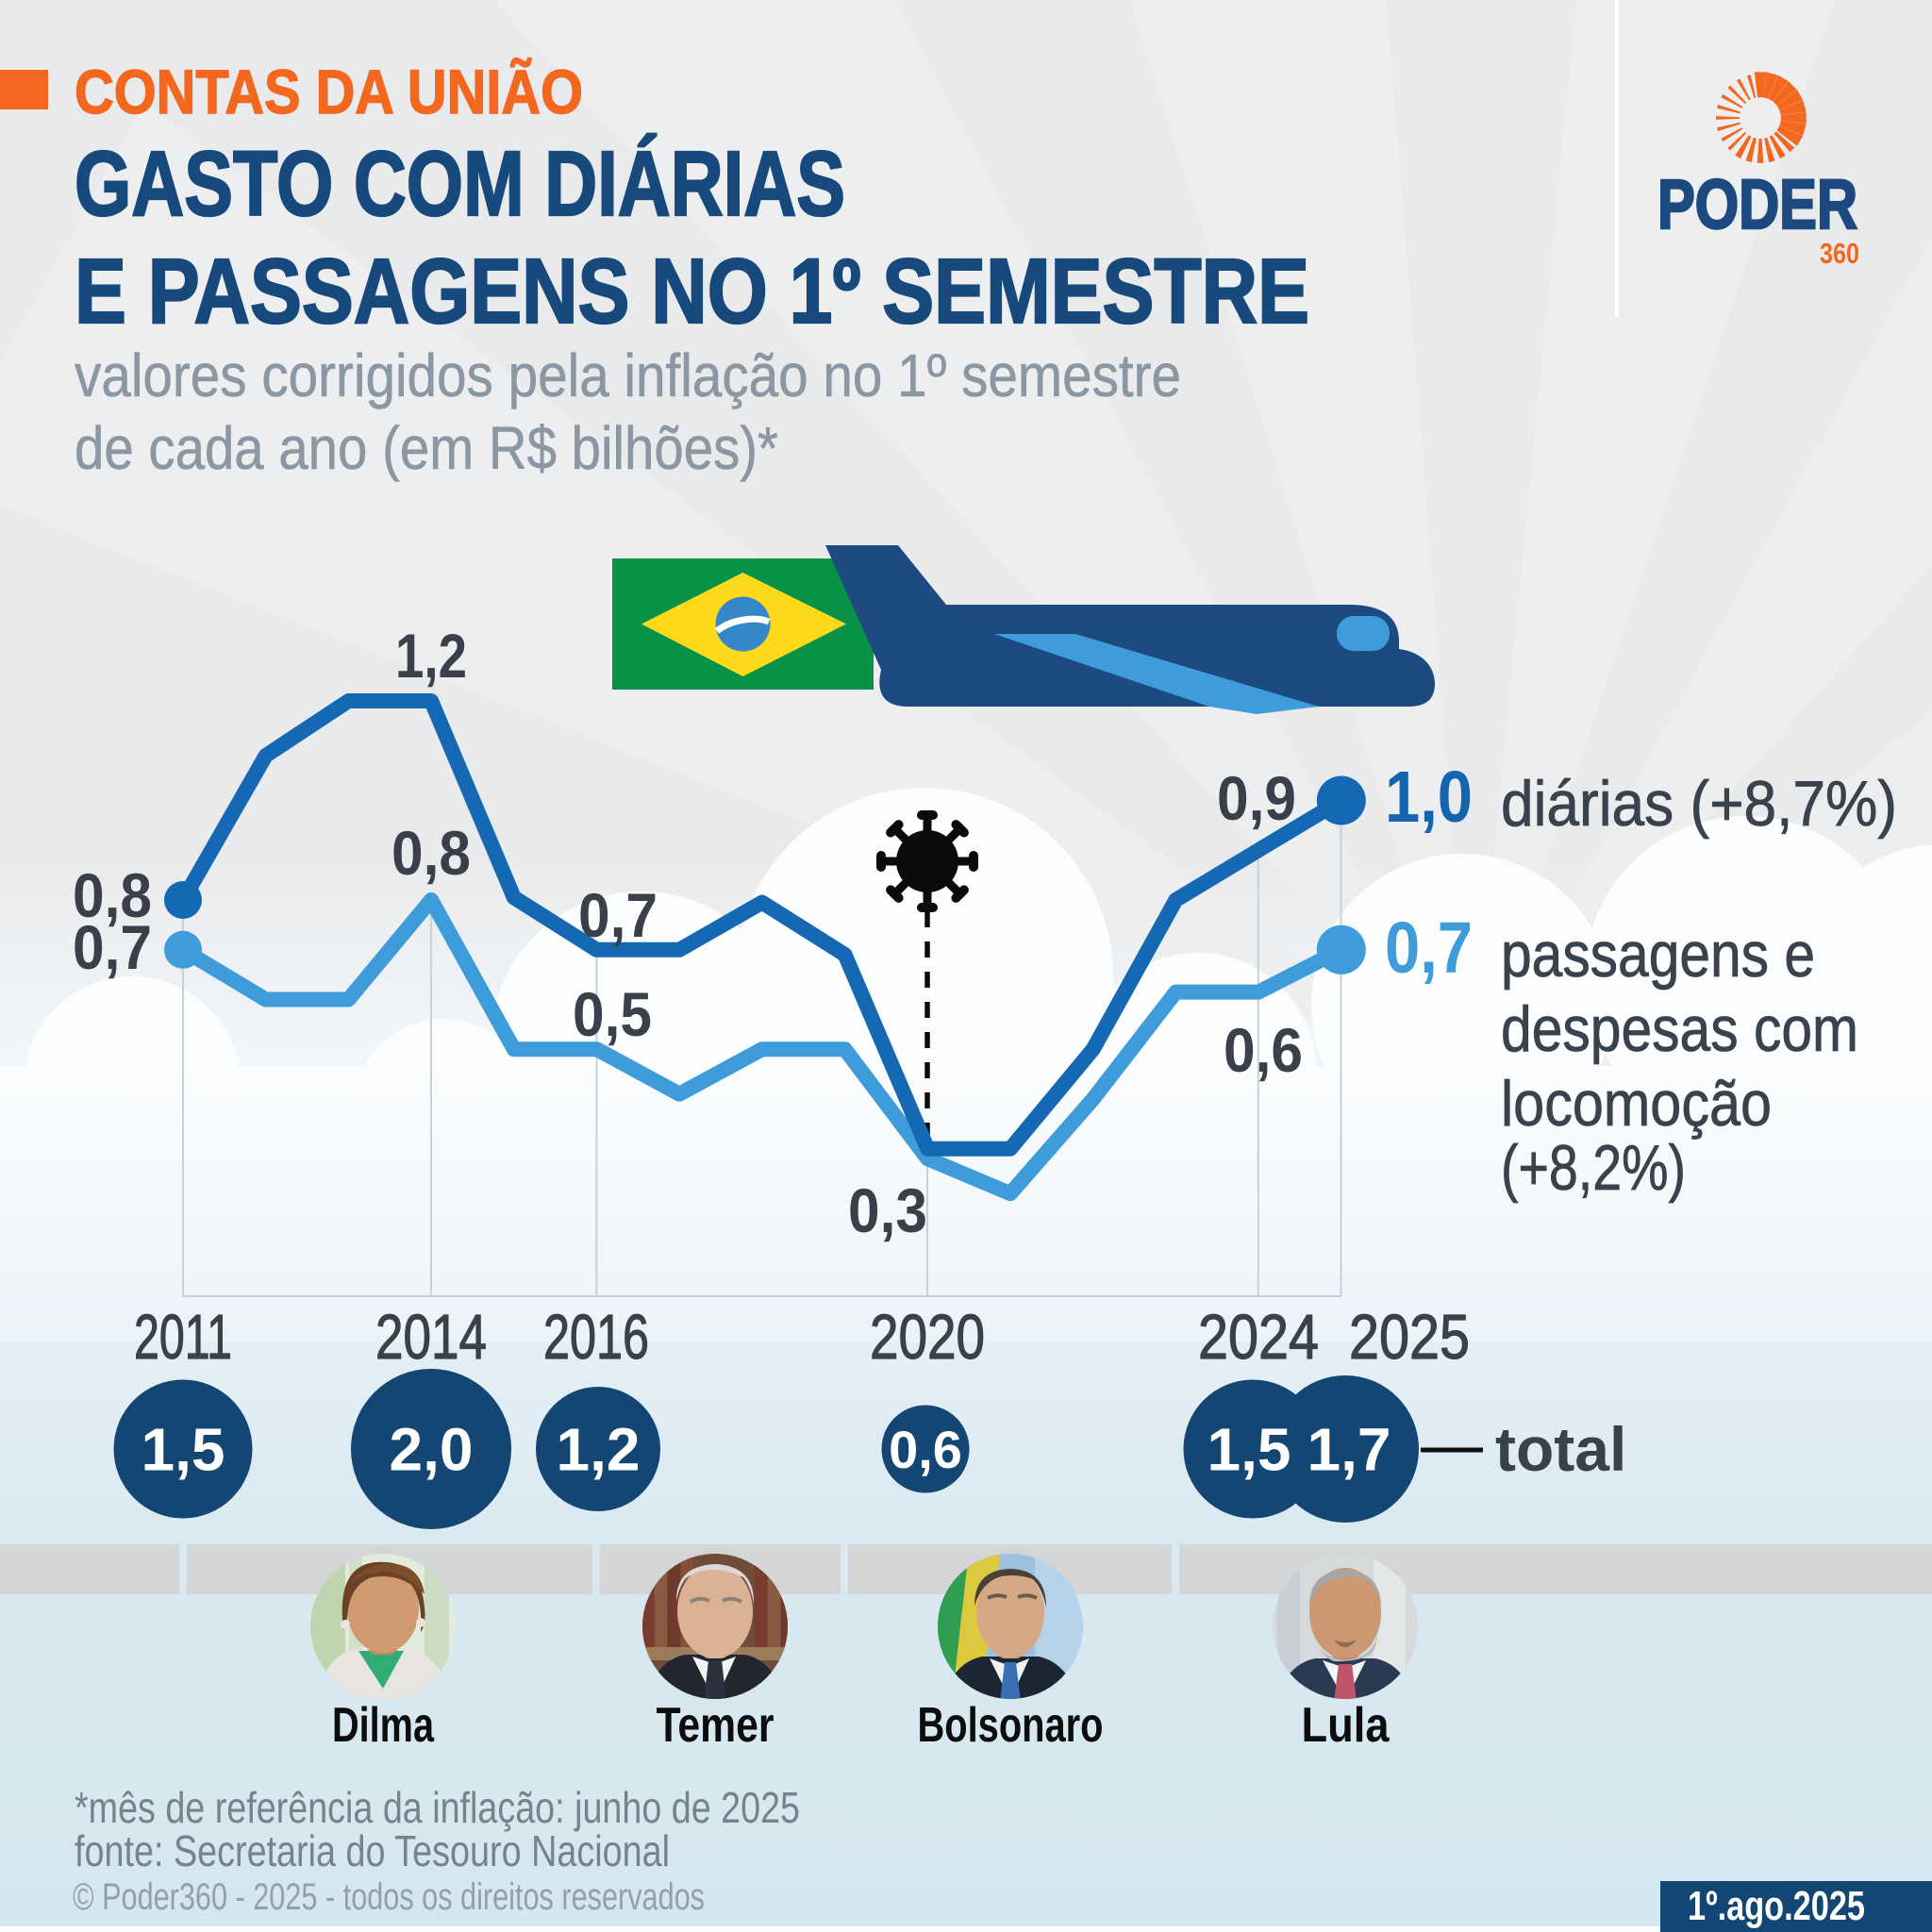 This screenshot has height=1932, width=1932. I want to click on svg-text: 1º.ago.2025, so click(1777, 1906).